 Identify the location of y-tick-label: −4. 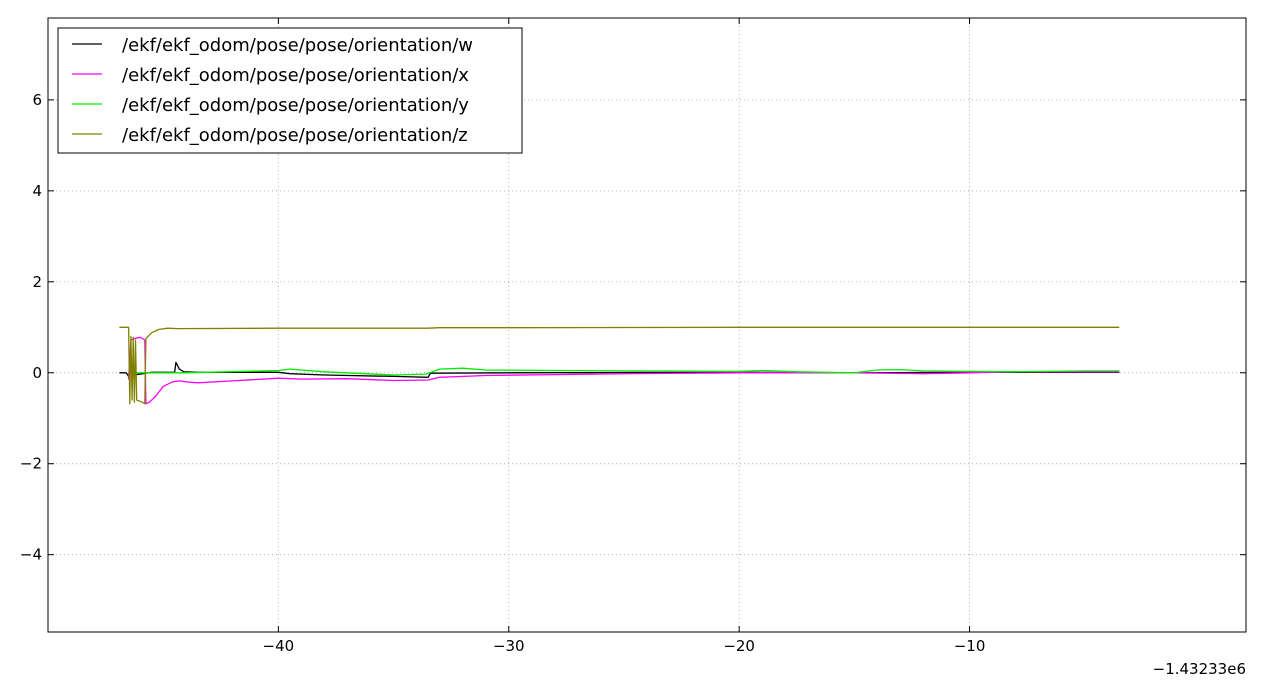
(31, 555).